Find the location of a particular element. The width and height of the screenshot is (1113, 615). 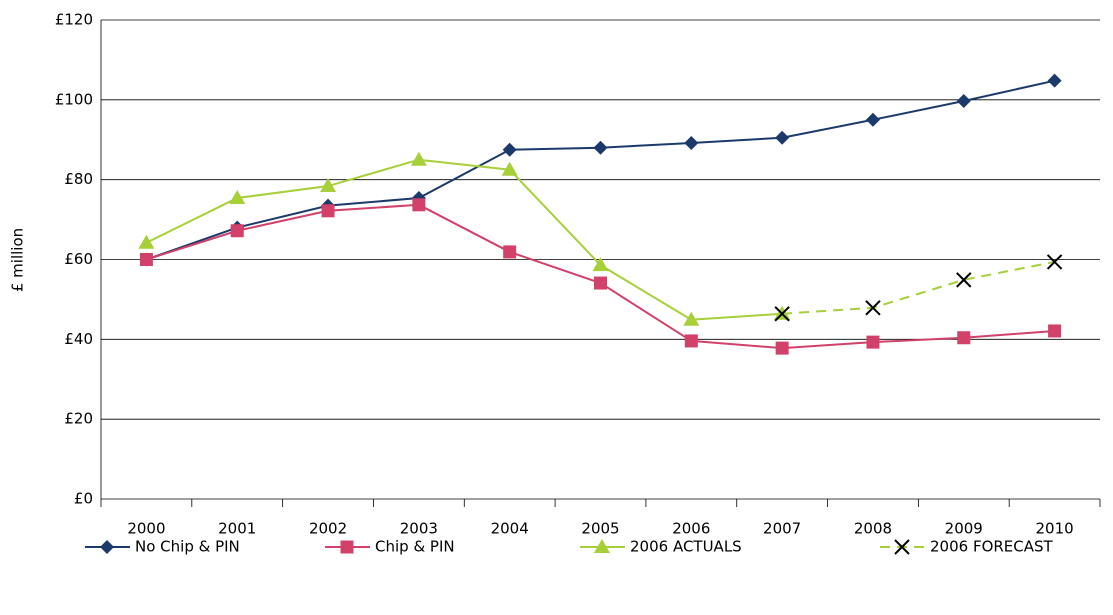

y-tick-label: £80 is located at coordinates (78, 179).